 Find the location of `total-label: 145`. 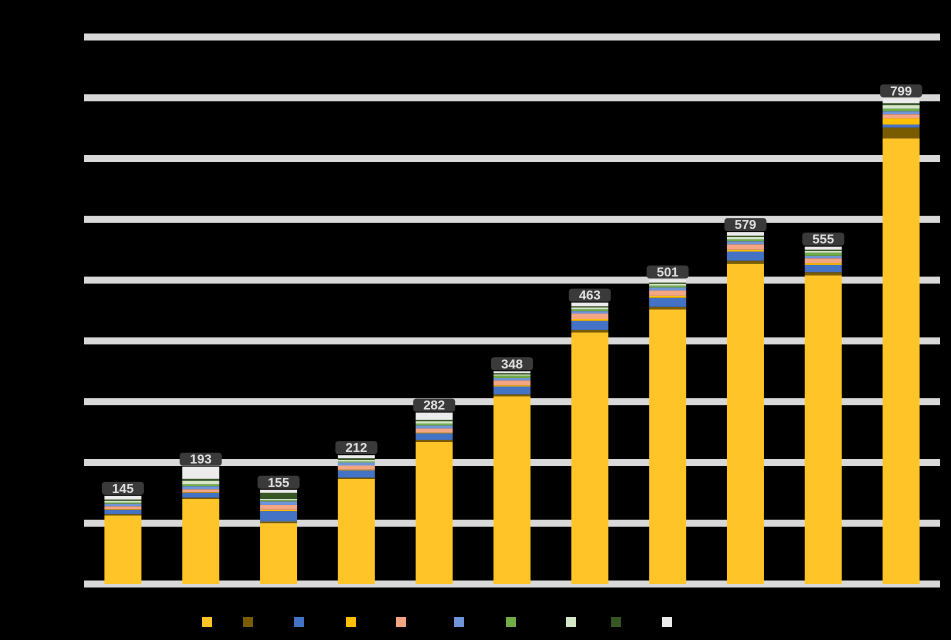

total-label: 145 is located at coordinates (122, 488).